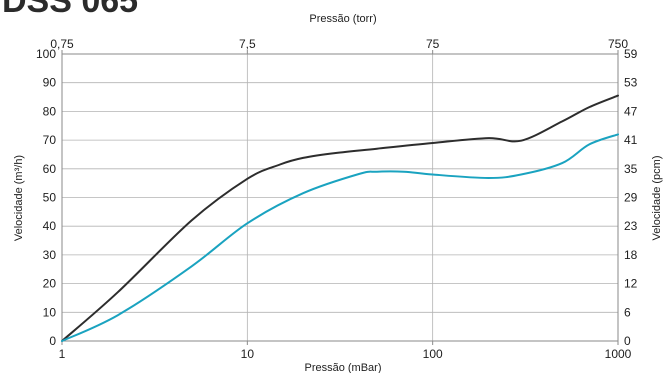 Image resolution: width=667 pixels, height=373 pixels. What do you see at coordinates (50, 169) in the screenshot?
I see `y-tick-label: 60` at bounding box center [50, 169].